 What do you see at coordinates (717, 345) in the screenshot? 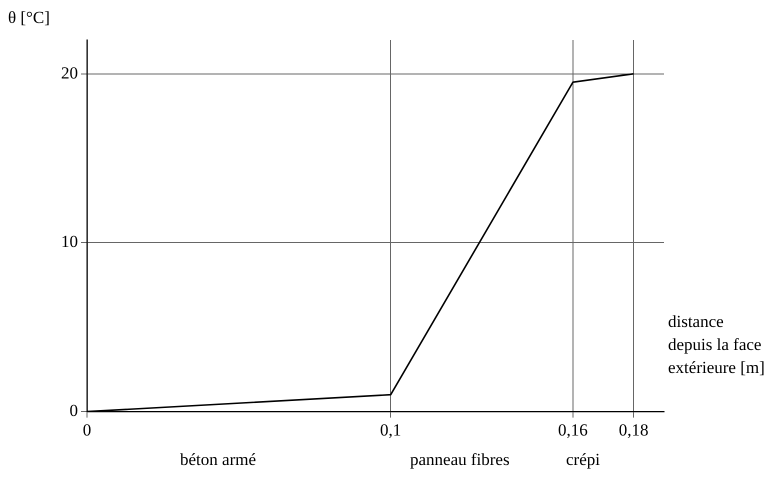
I see `x-axis-title: distance depuis la face extérieure [m]` at bounding box center [717, 345].